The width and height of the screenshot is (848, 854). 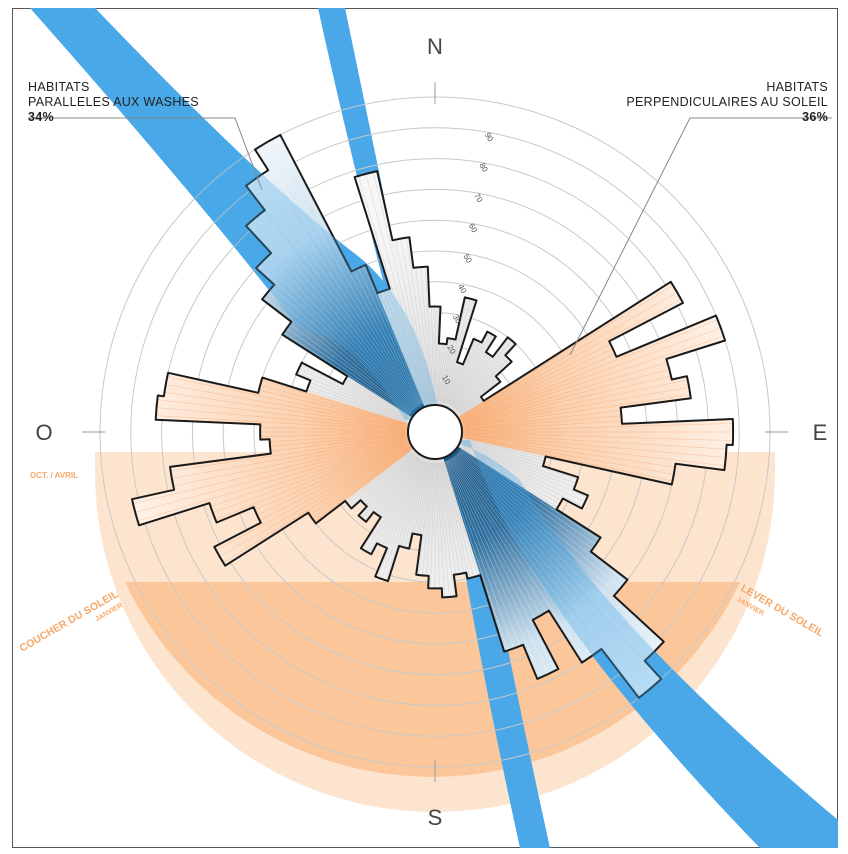 I want to click on annotation-left-value: 34%, so click(x=41, y=117).